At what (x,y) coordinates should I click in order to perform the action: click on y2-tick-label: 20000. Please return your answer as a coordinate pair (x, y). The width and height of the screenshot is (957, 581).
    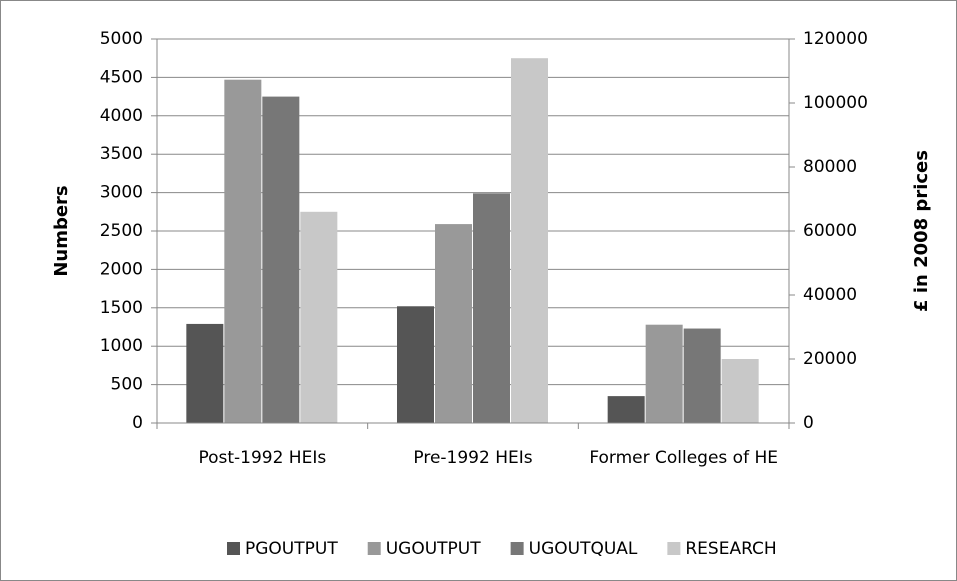
    Looking at the image, I should click on (830, 359).